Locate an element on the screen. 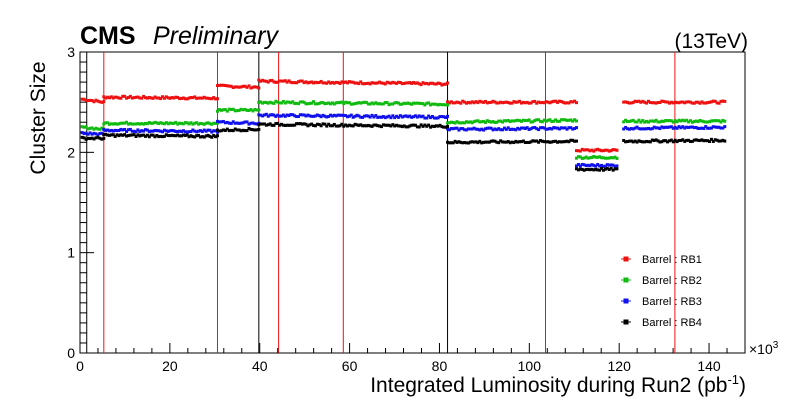  legend-label: Barrel : RB4 is located at coordinates (672, 323).